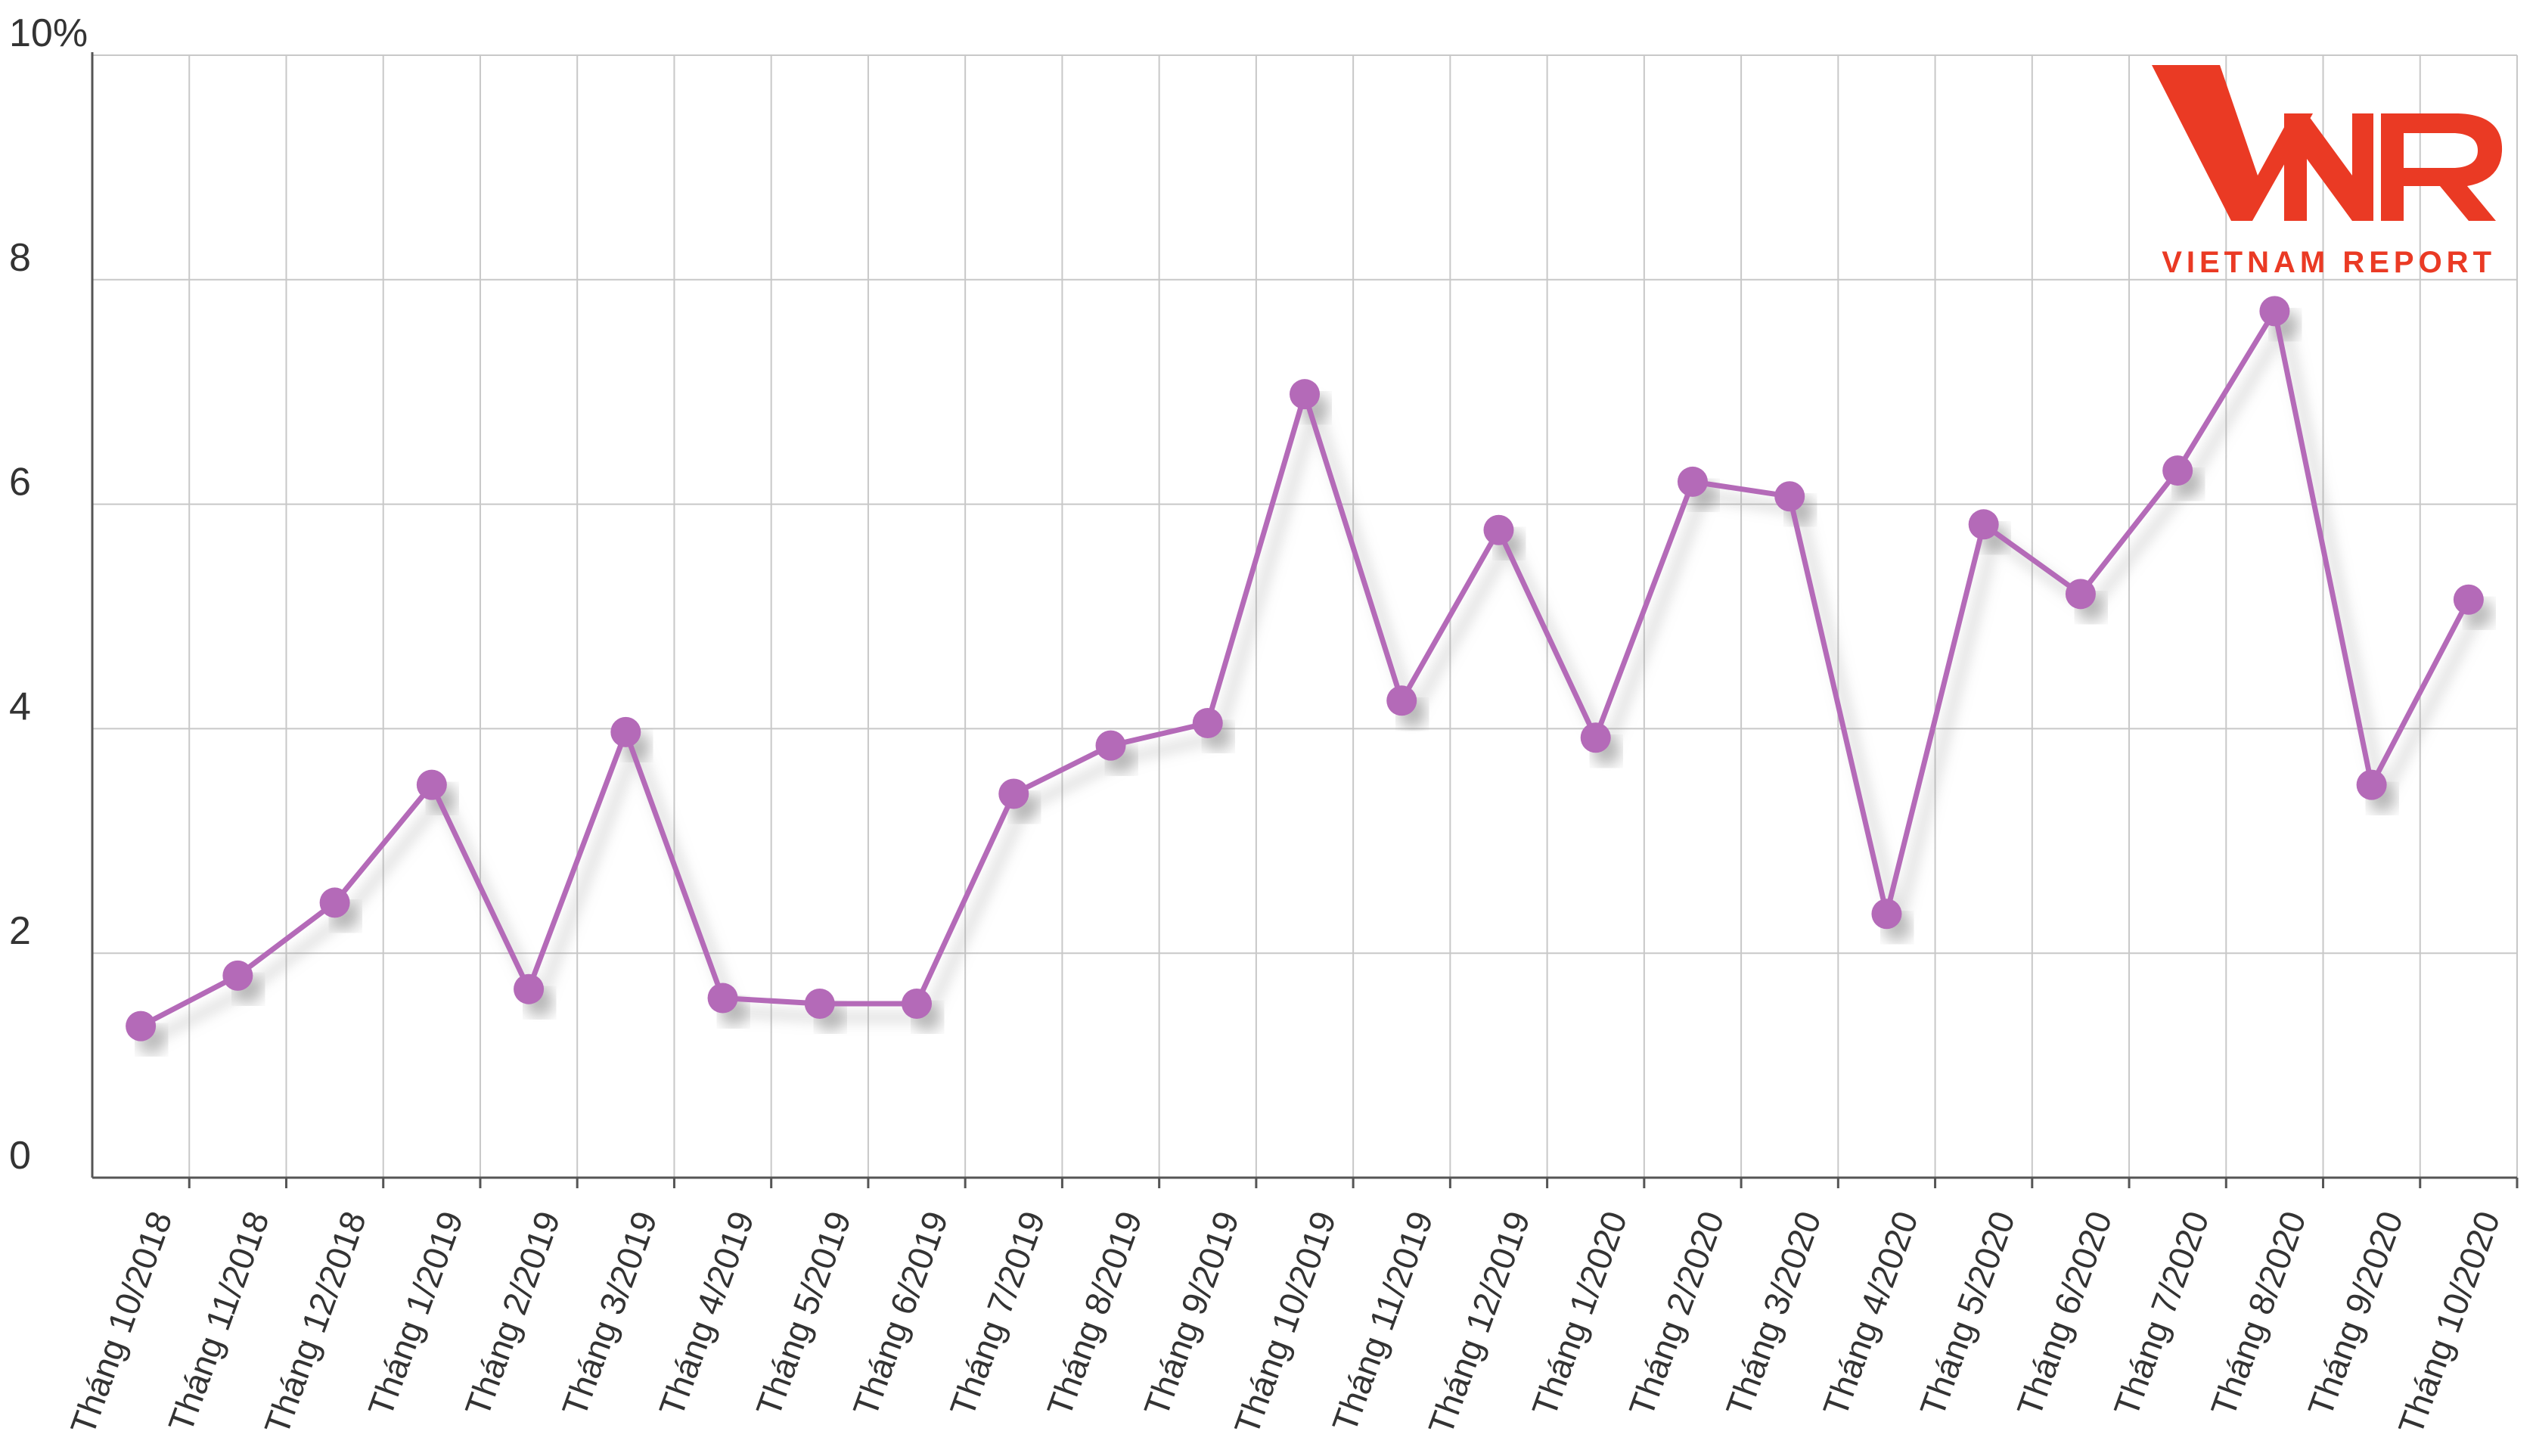 The width and height of the screenshot is (2536, 1456). What do you see at coordinates (1773, 1314) in the screenshot?
I see `x-tick-label: Tháng 3/2020` at bounding box center [1773, 1314].